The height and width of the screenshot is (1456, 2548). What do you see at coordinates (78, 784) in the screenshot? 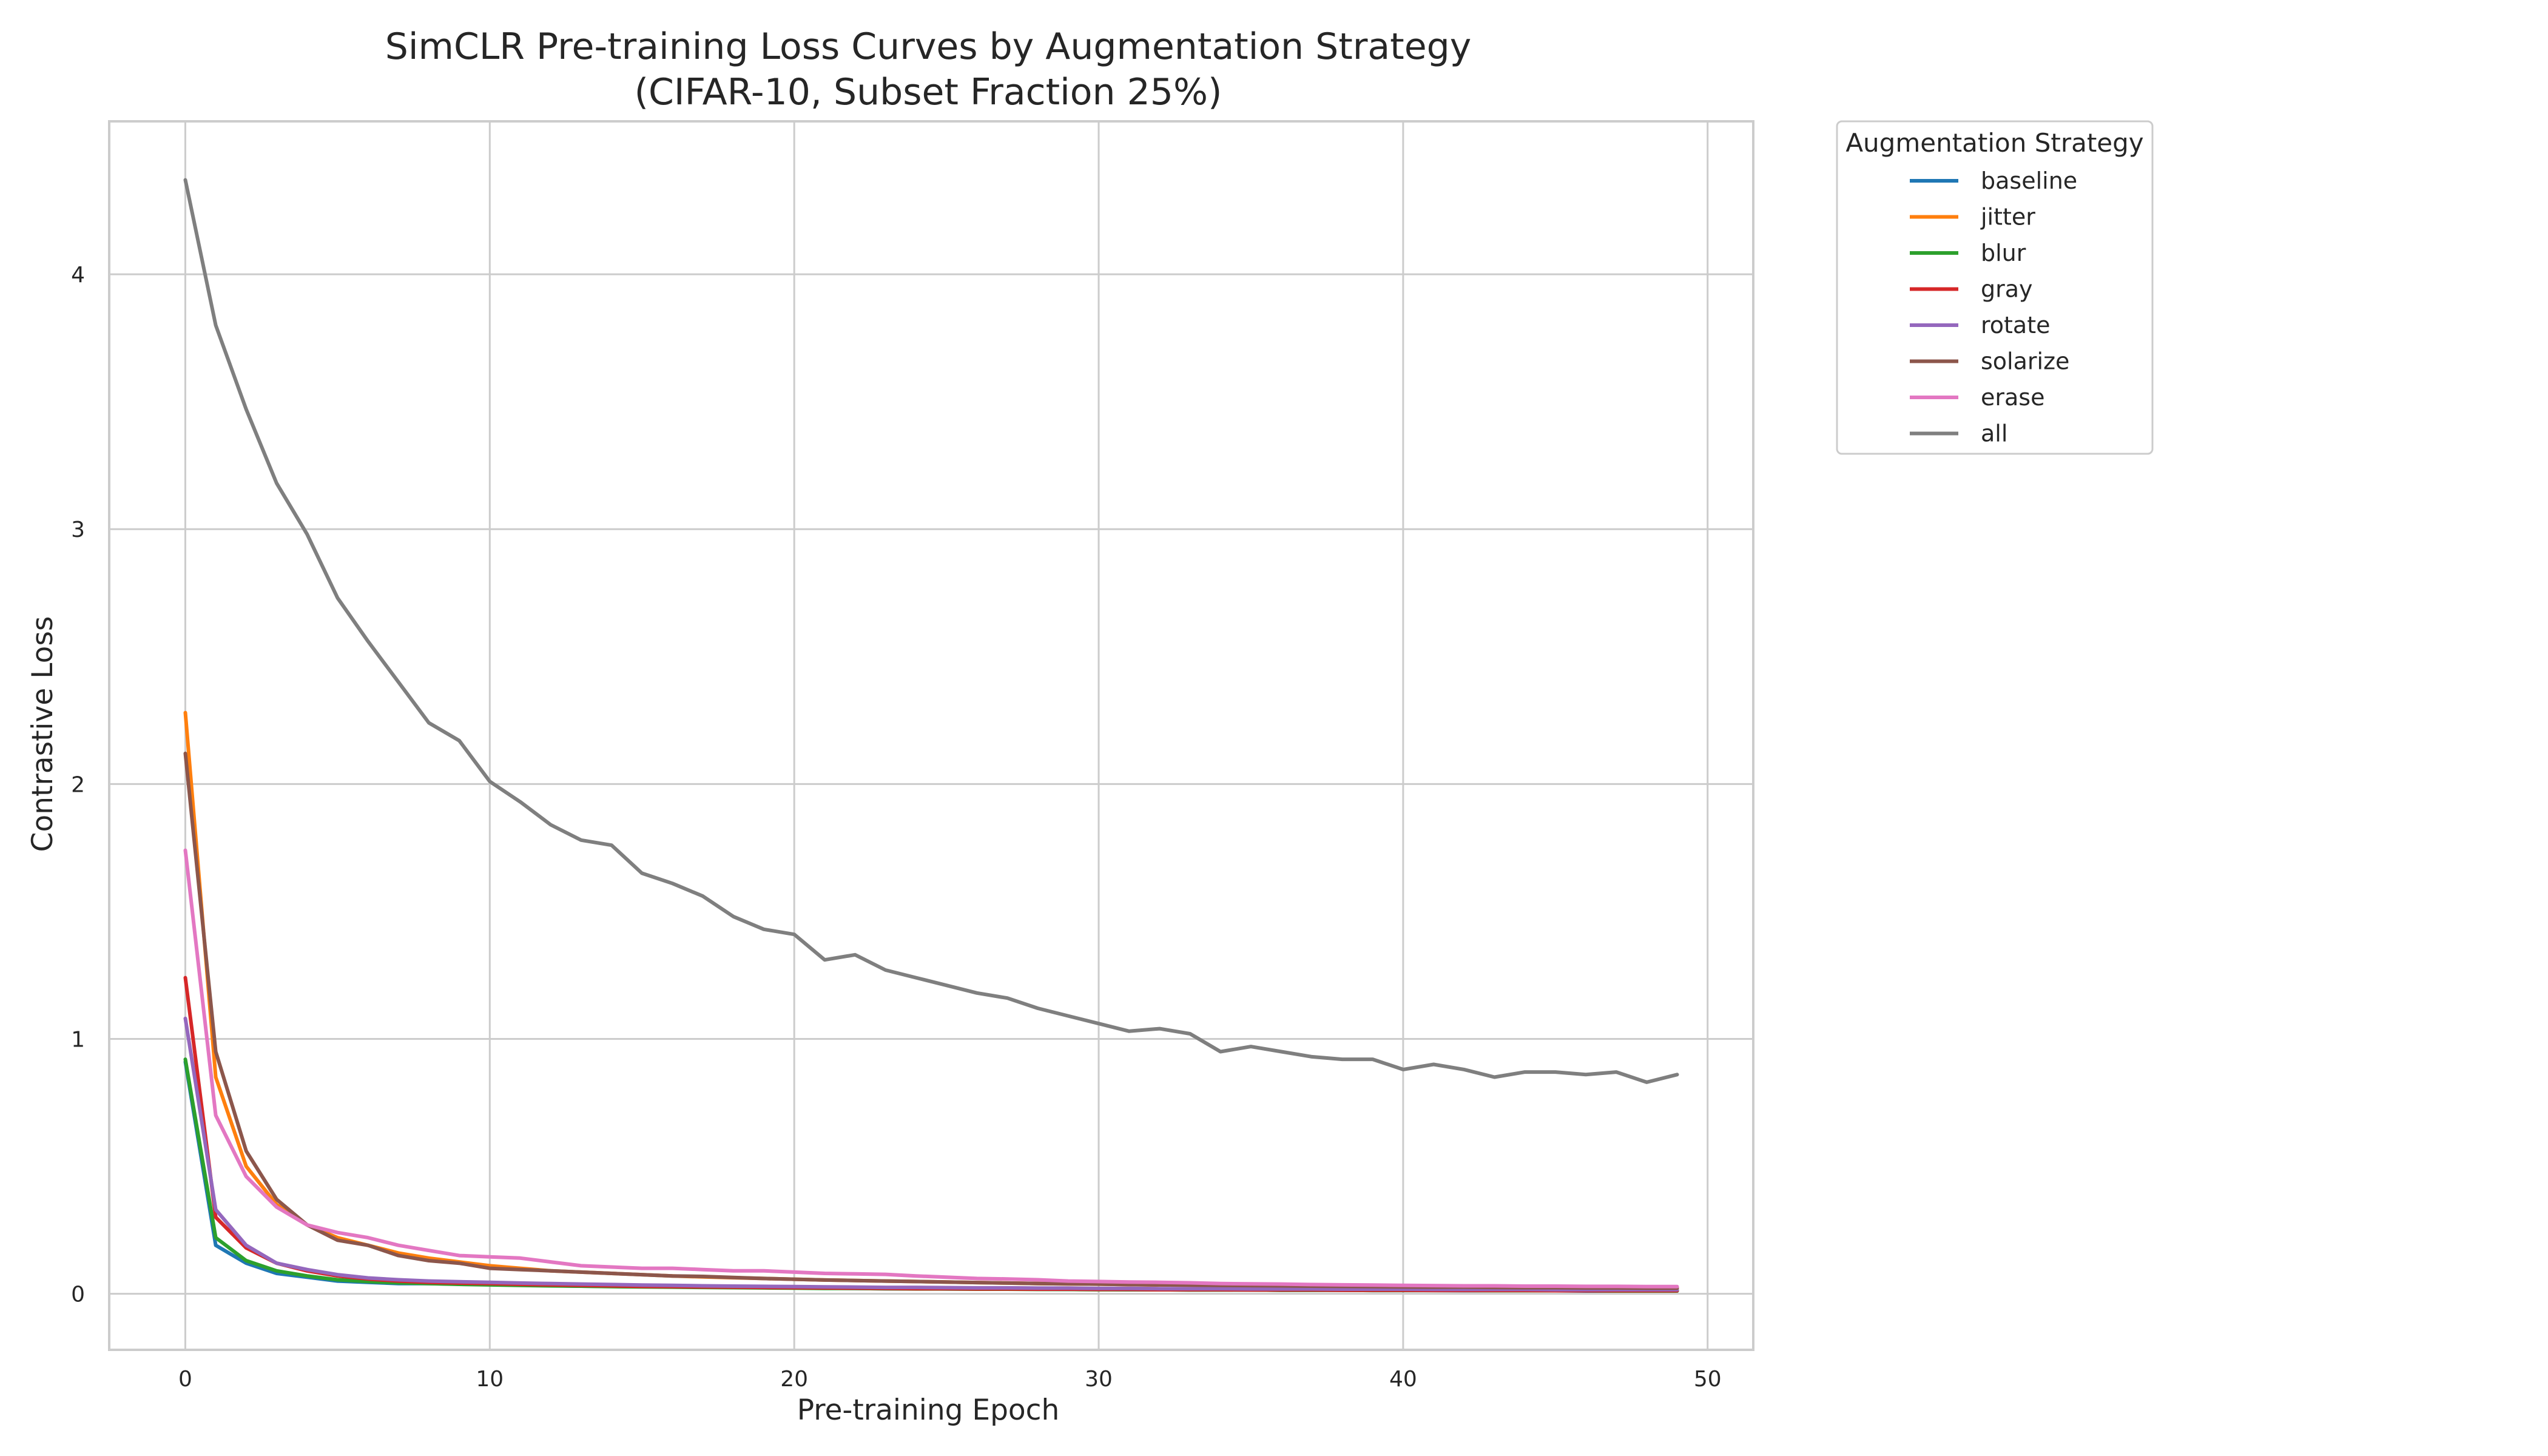
I see `y-tick-label: 2` at bounding box center [78, 784].